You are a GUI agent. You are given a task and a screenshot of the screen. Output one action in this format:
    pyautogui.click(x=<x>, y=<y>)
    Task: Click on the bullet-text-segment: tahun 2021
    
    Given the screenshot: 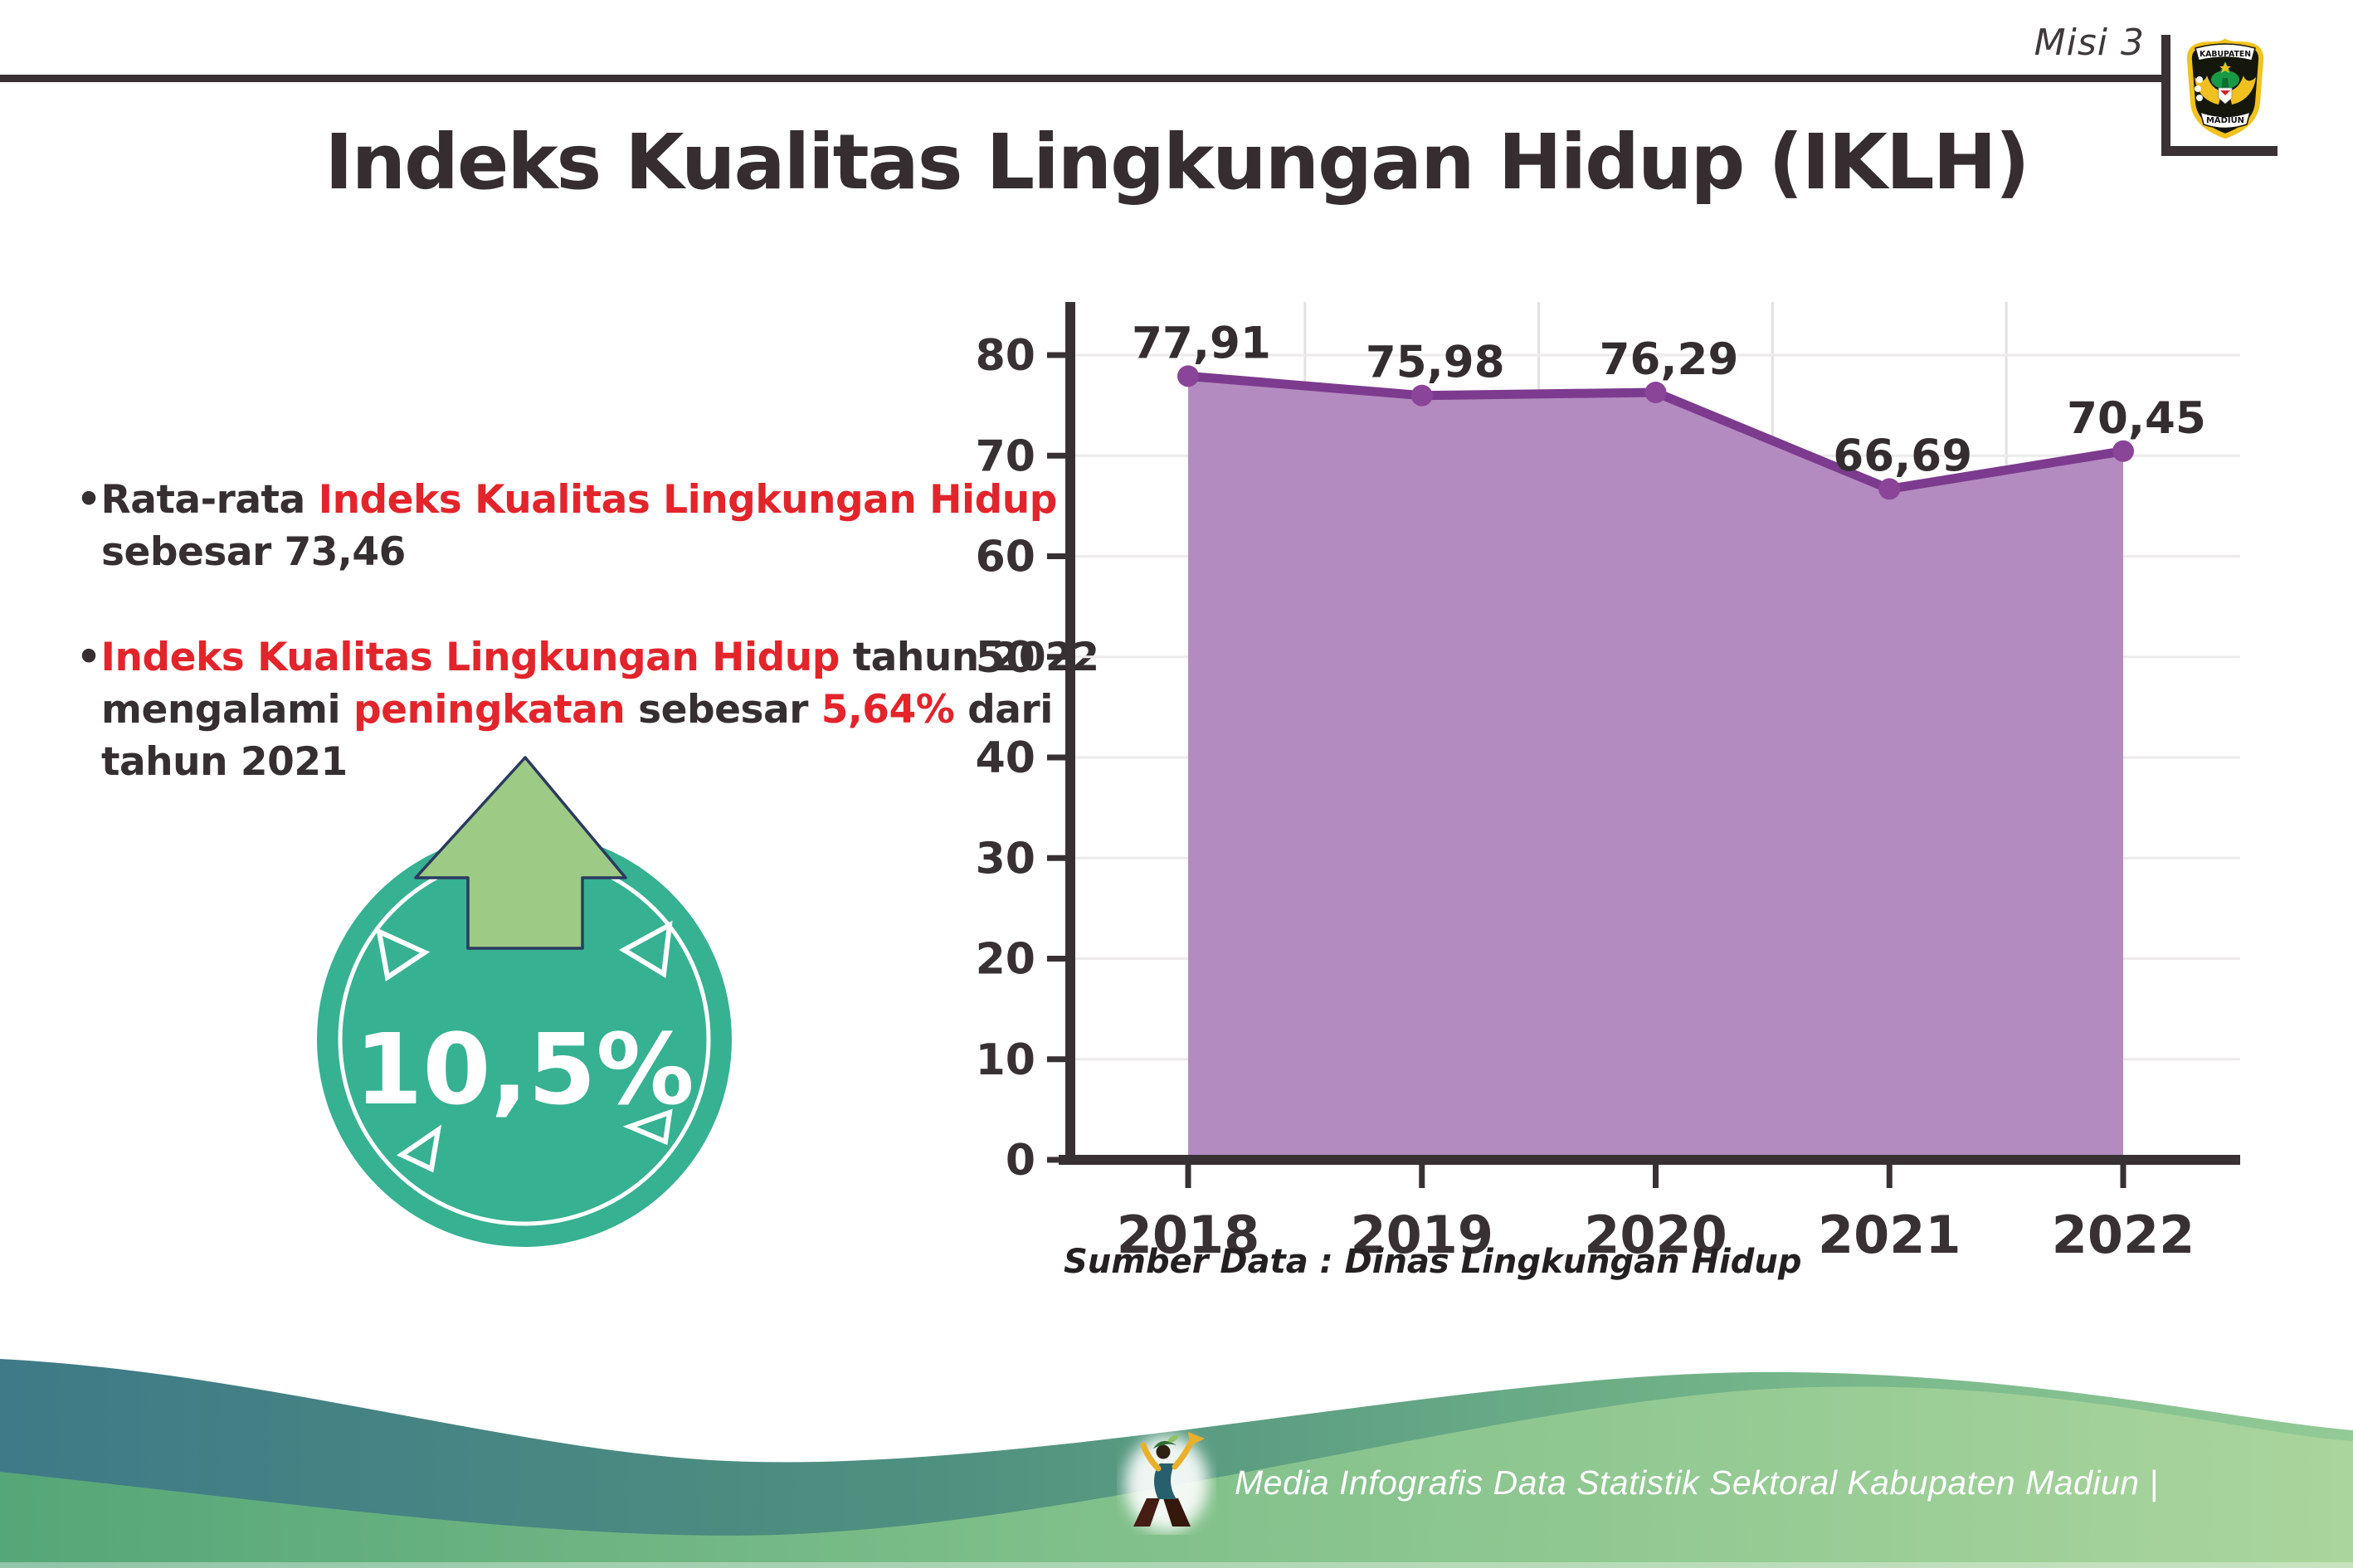 What is the action you would take?
    pyautogui.click(x=224, y=761)
    